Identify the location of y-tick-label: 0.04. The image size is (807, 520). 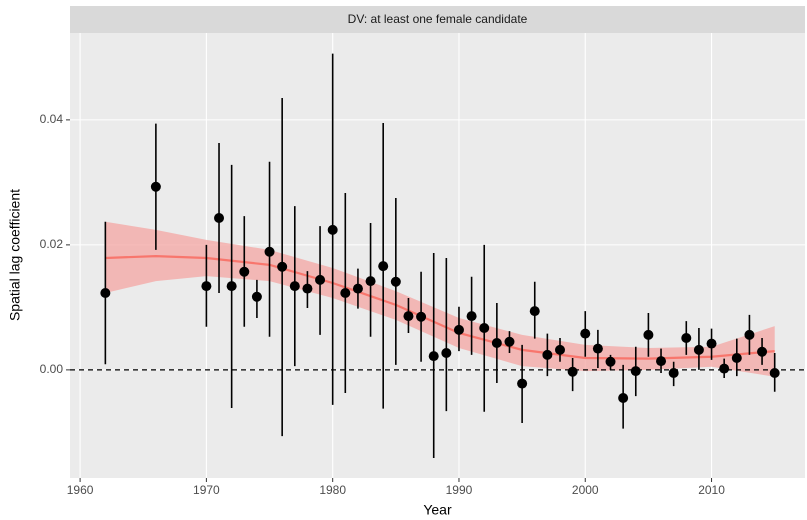
(52, 119).